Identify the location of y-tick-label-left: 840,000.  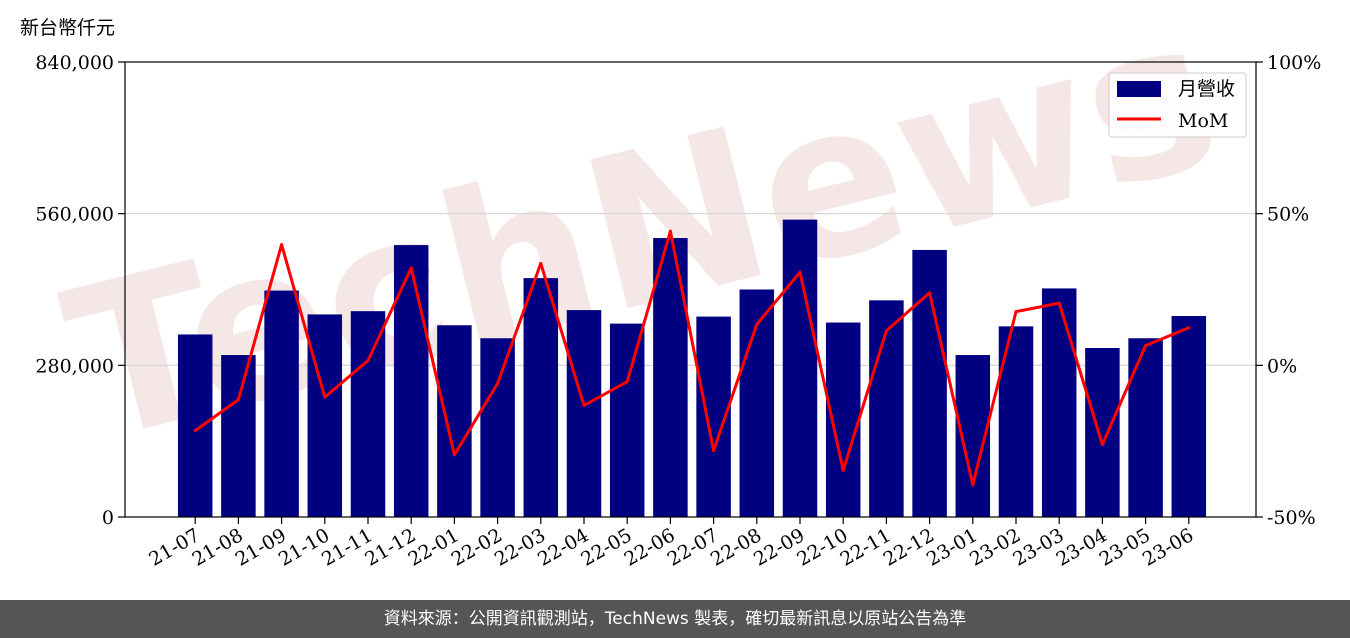
(74, 63).